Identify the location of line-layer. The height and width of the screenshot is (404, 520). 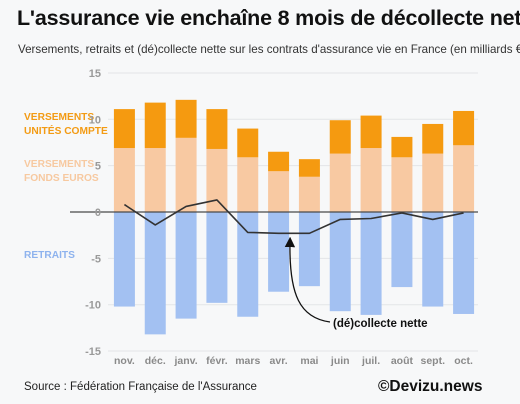
(293, 217).